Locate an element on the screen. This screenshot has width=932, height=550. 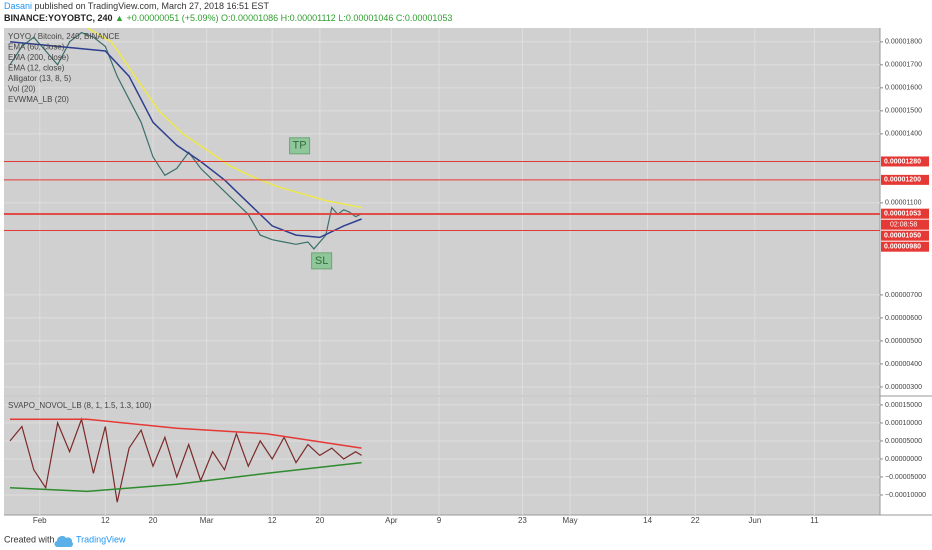
x-tick-label: May is located at coordinates (570, 520).